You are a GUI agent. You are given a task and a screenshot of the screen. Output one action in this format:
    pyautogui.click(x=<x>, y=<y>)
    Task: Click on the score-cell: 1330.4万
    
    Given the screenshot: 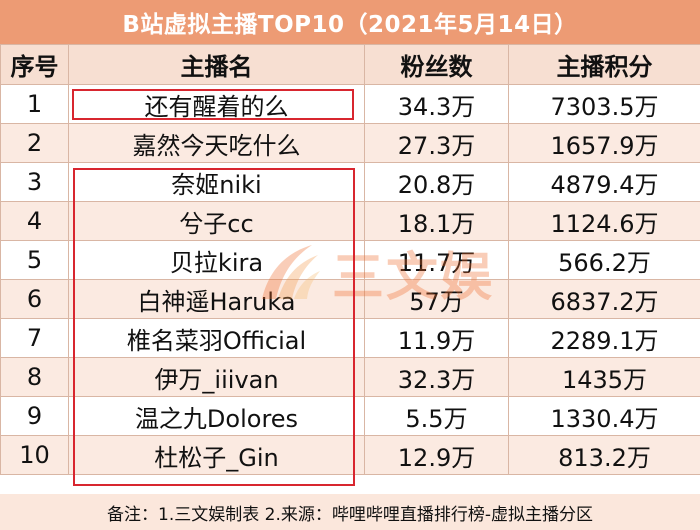 What is the action you would take?
    pyautogui.click(x=604, y=416)
    